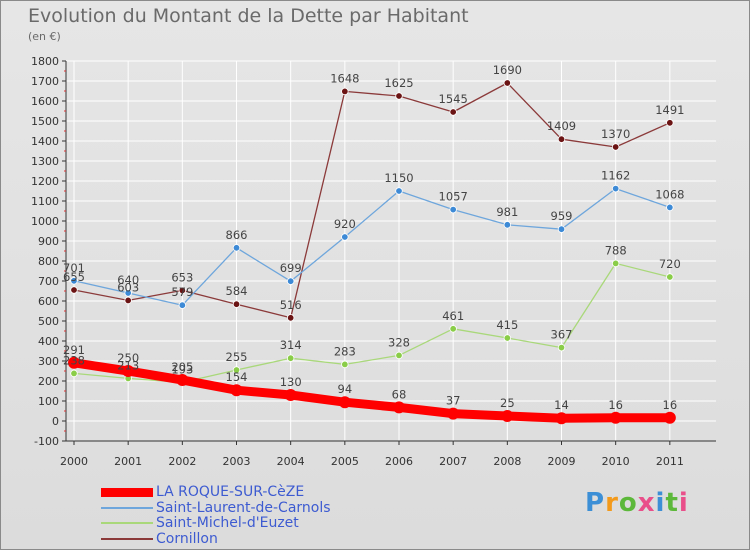  I want to click on data-label: 291, so click(74, 350).